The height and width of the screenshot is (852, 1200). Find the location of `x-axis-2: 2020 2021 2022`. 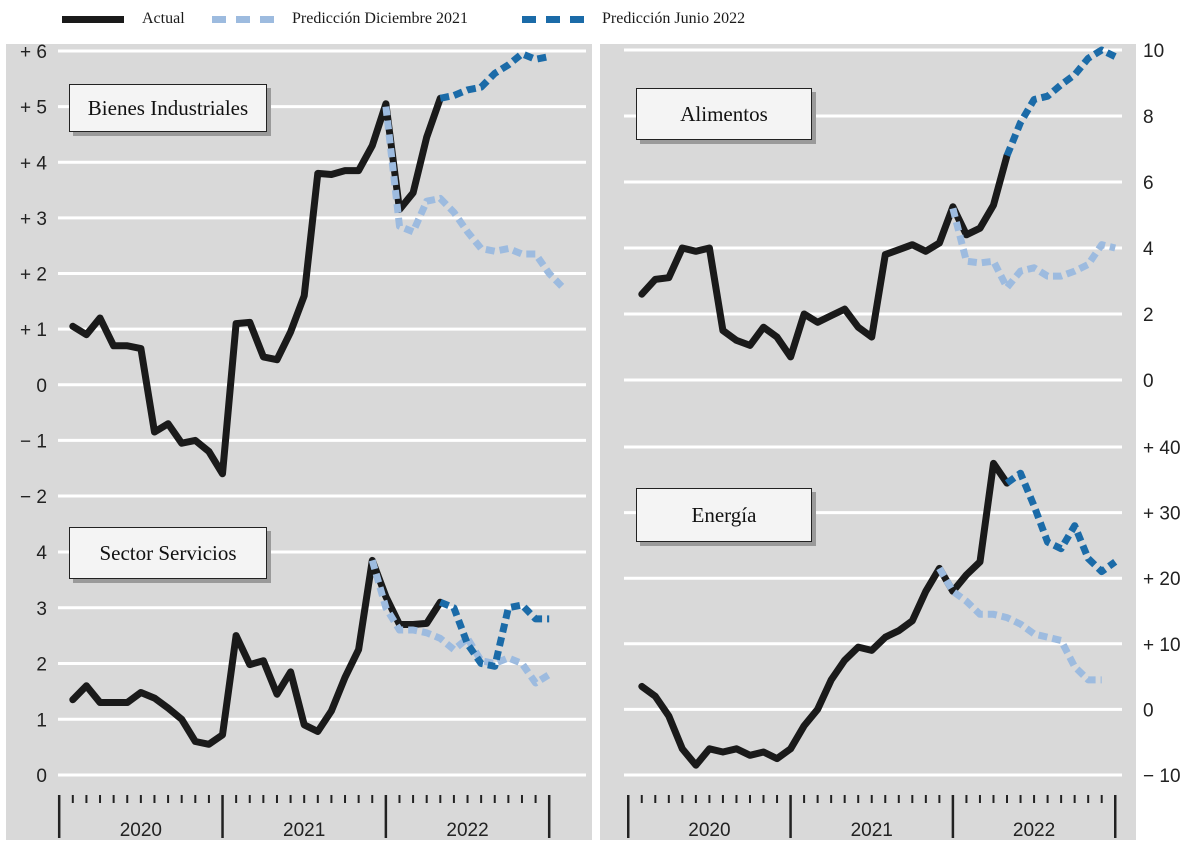

x-axis-2: 2020 2021 2022 is located at coordinates (871, 818).